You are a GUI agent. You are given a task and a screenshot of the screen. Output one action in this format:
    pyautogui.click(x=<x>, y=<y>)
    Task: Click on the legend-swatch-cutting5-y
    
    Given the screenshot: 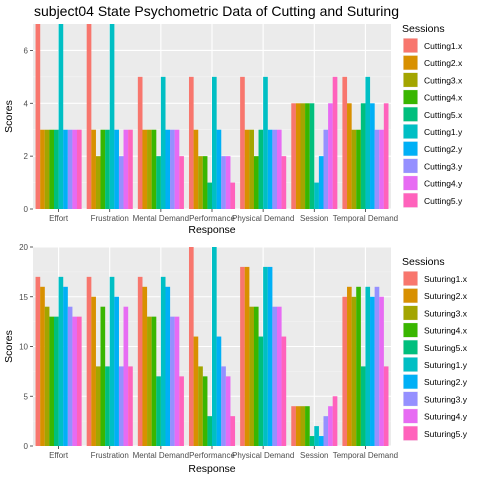 What is the action you would take?
    pyautogui.click(x=410, y=200)
    